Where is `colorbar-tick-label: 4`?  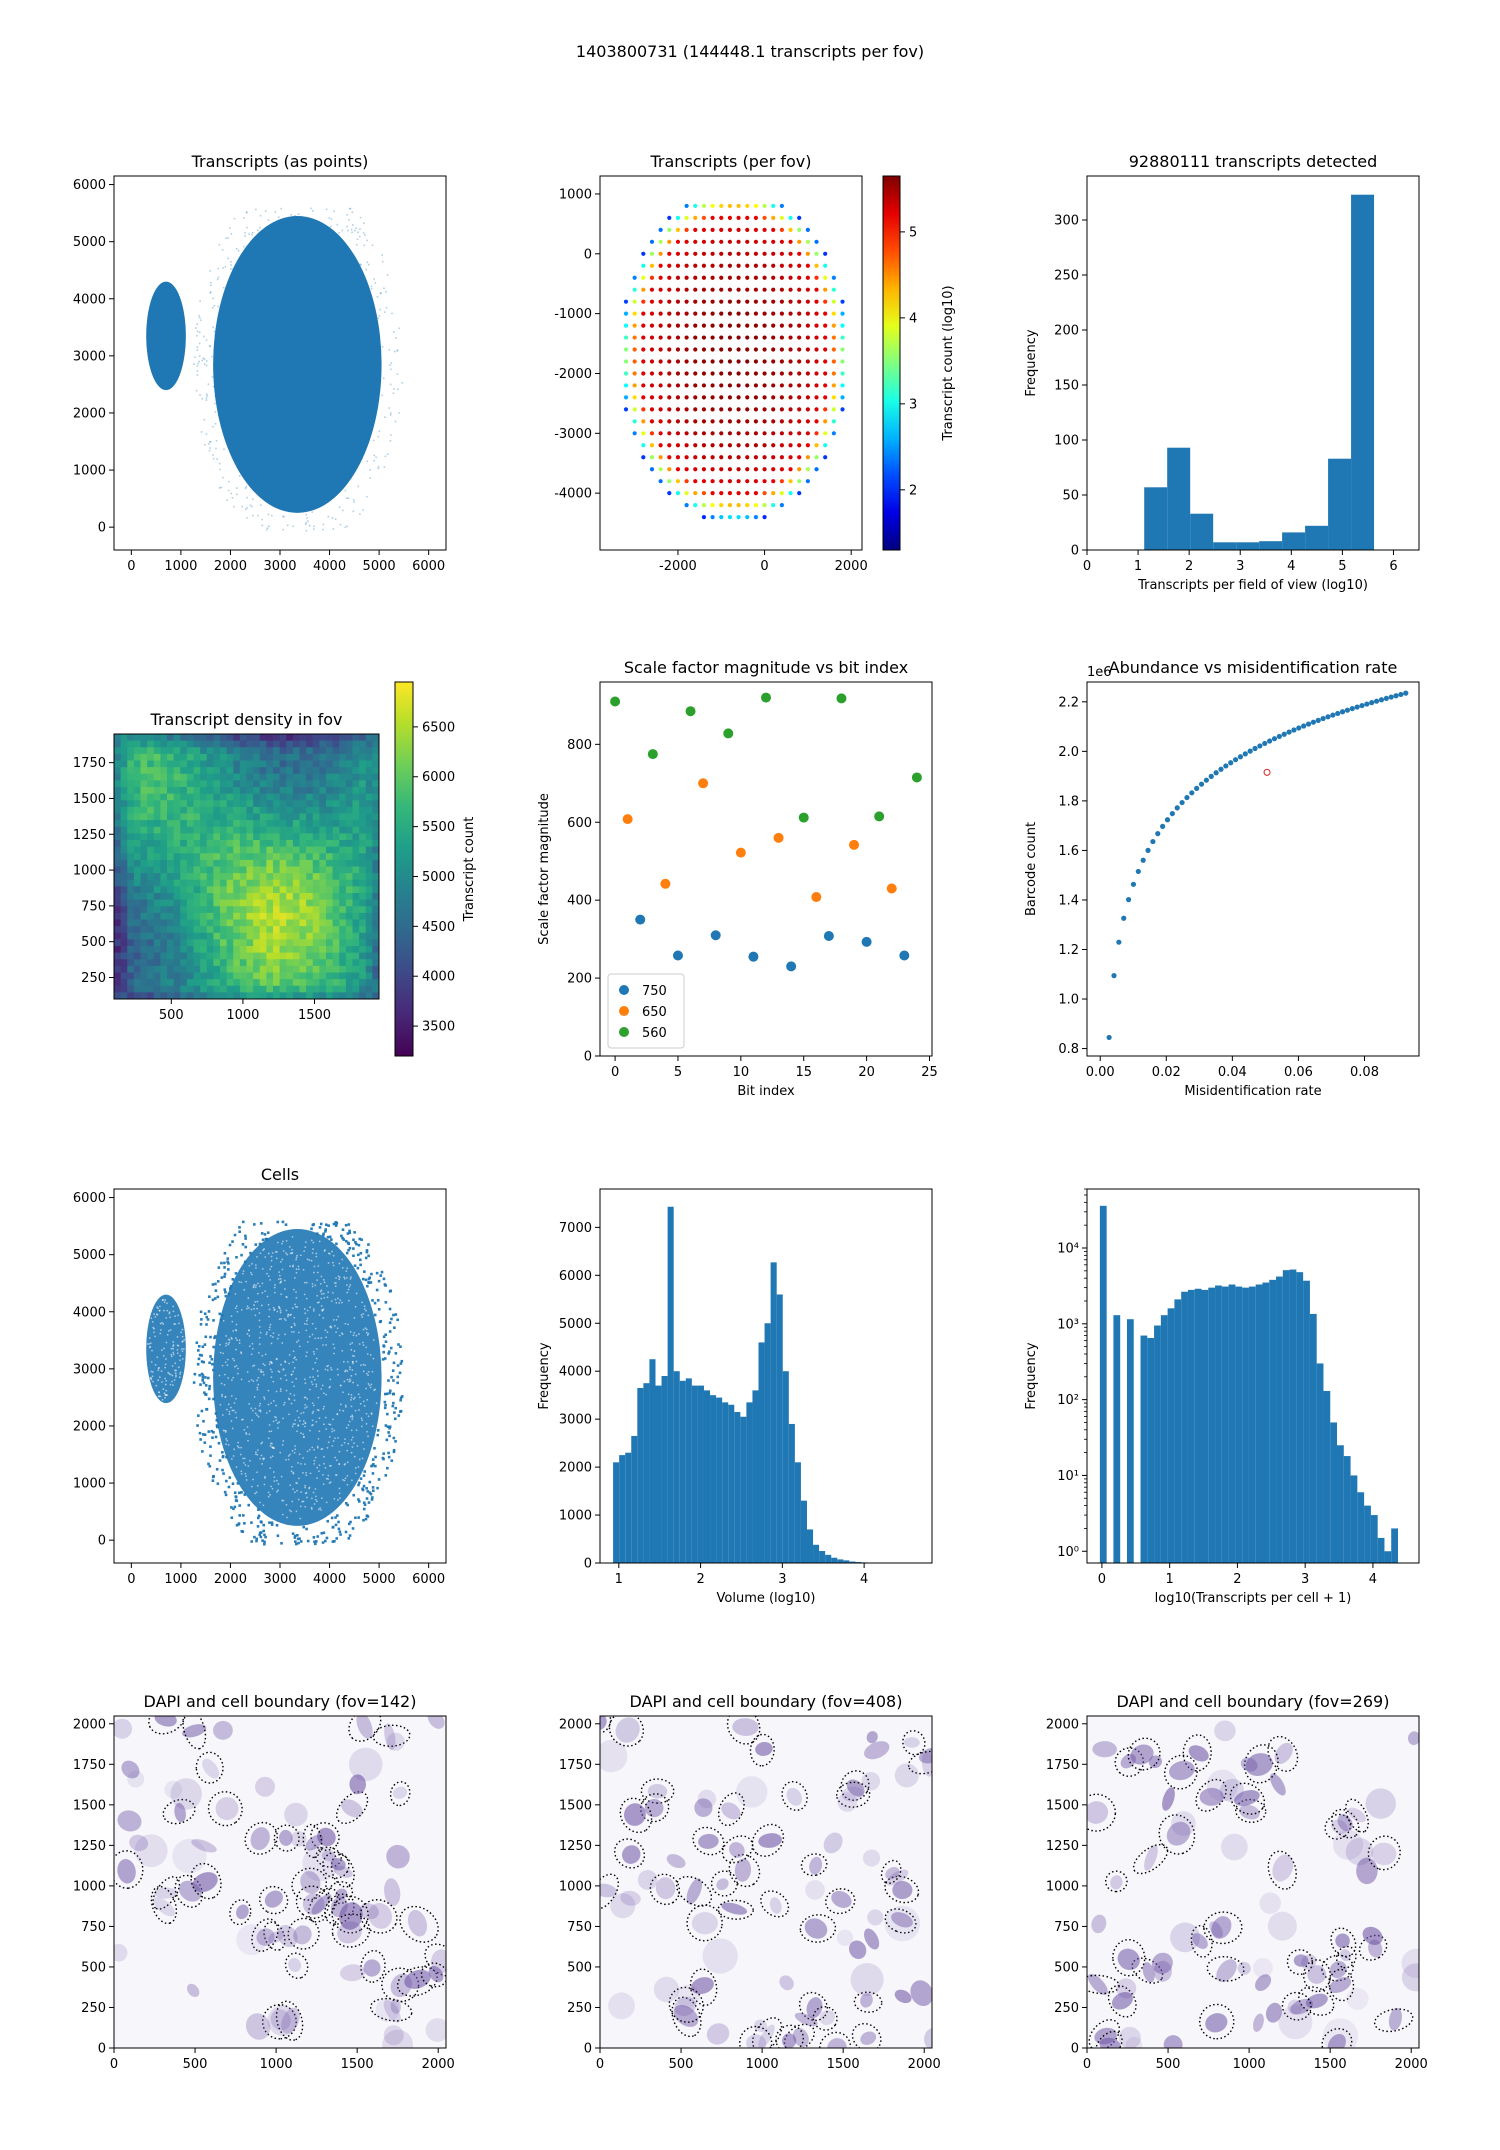 colorbar-tick-label: 4 is located at coordinates (913, 318).